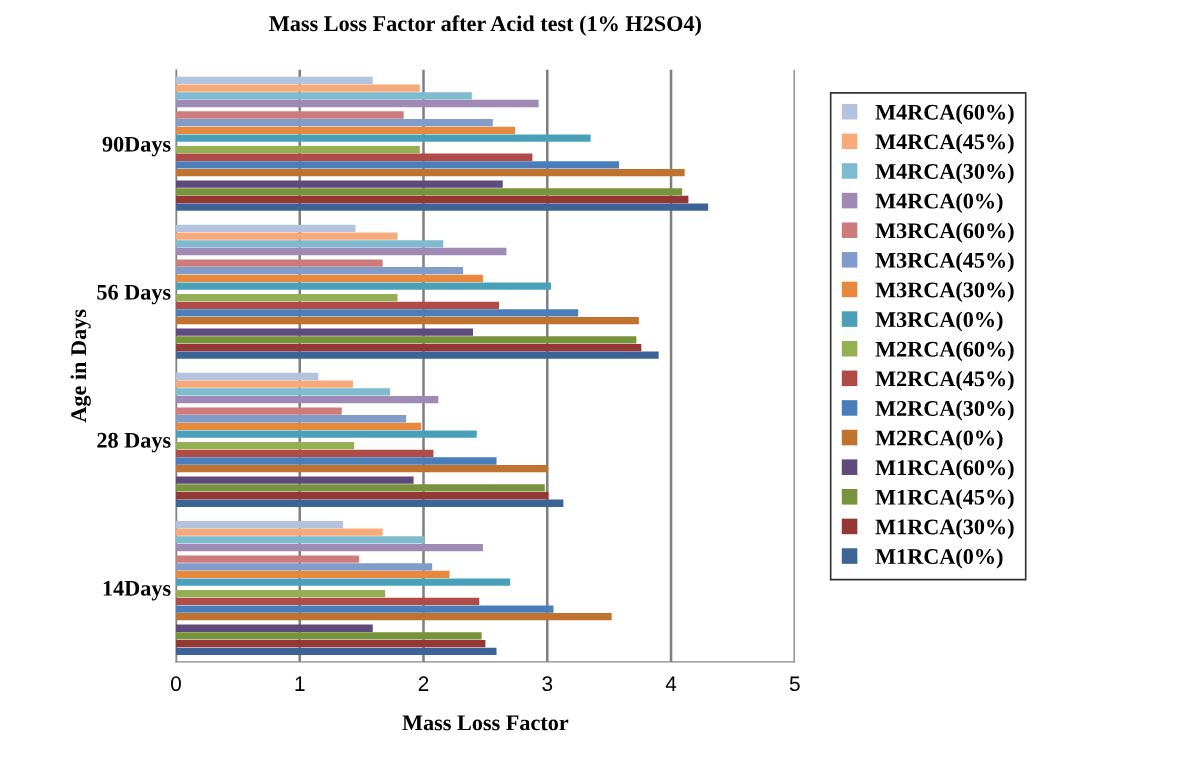 The image size is (1181, 767). What do you see at coordinates (939, 558) in the screenshot?
I see `legend-label: M1RCA(0%)` at bounding box center [939, 558].